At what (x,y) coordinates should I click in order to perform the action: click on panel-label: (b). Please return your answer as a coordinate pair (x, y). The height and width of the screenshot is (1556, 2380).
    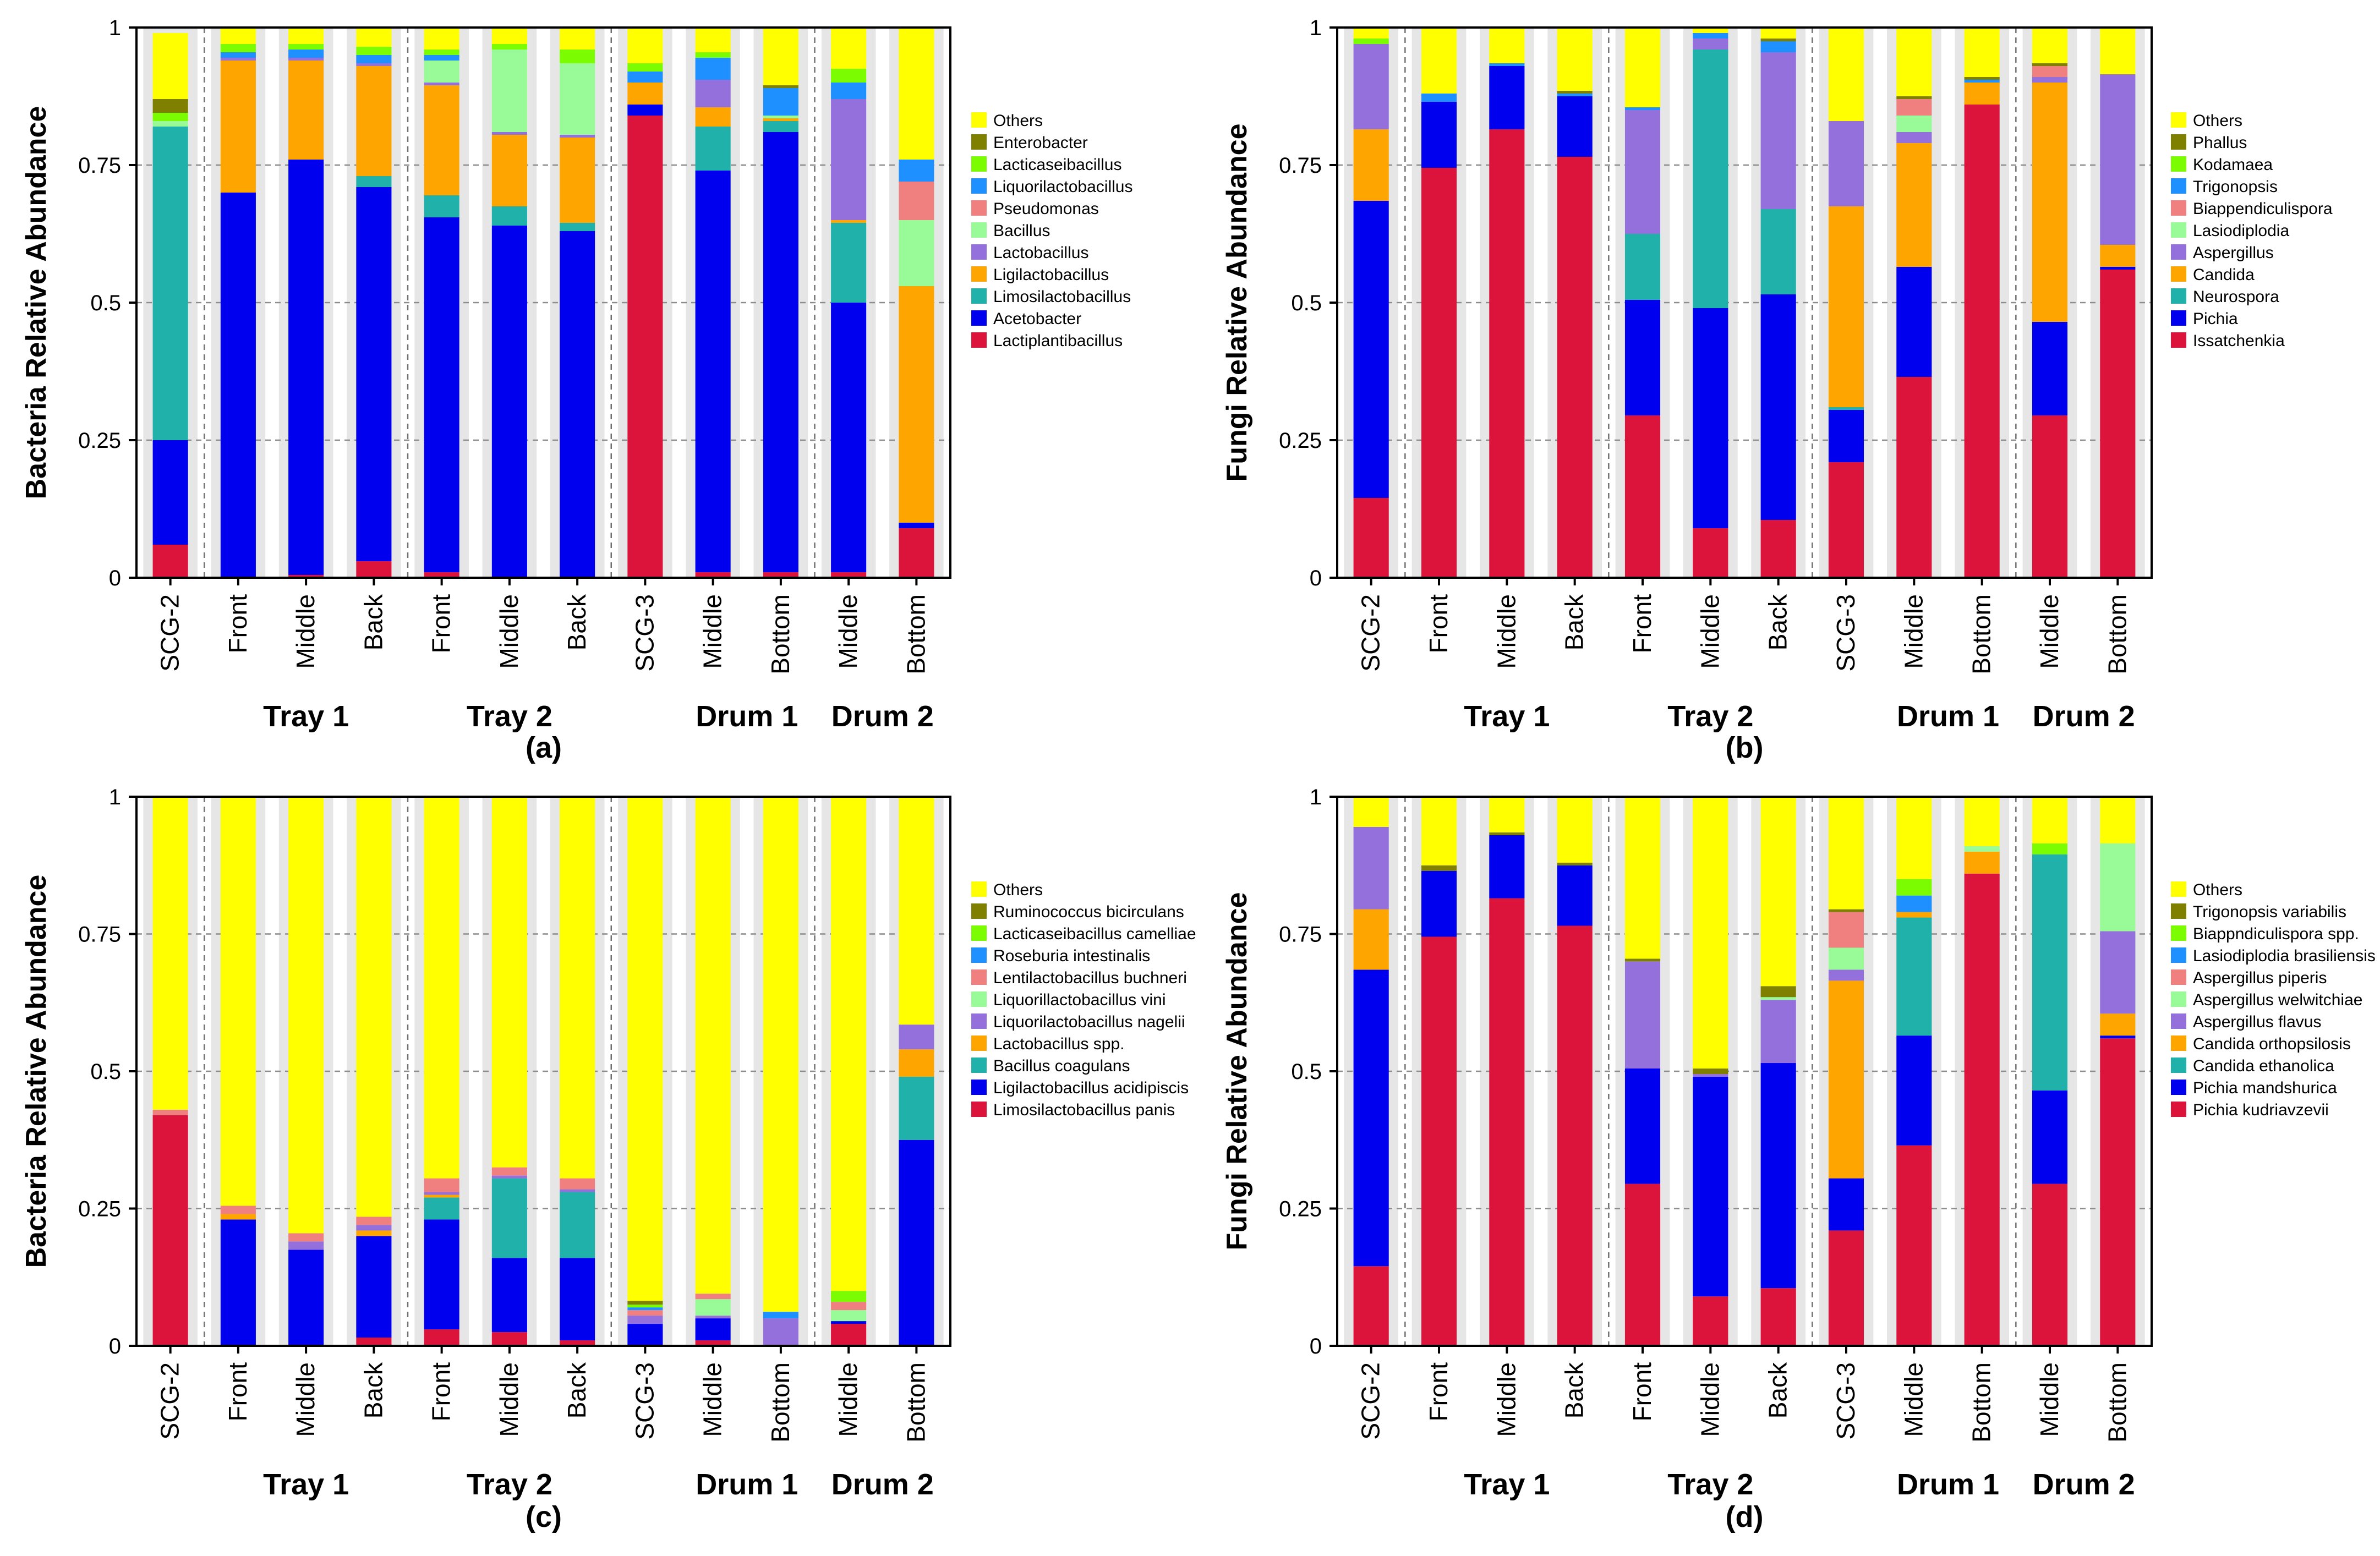
    Looking at the image, I should click on (1745, 747).